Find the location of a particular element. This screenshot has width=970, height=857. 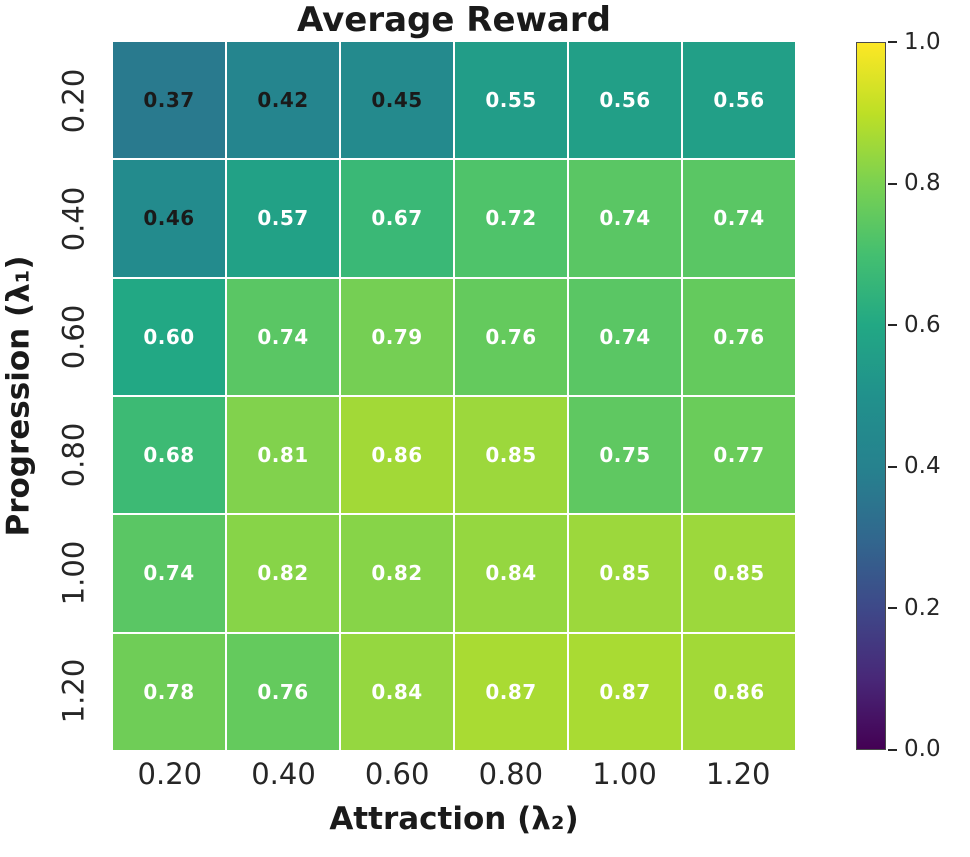

heatmap-cell-r4c1: 0.82 is located at coordinates (283, 573).